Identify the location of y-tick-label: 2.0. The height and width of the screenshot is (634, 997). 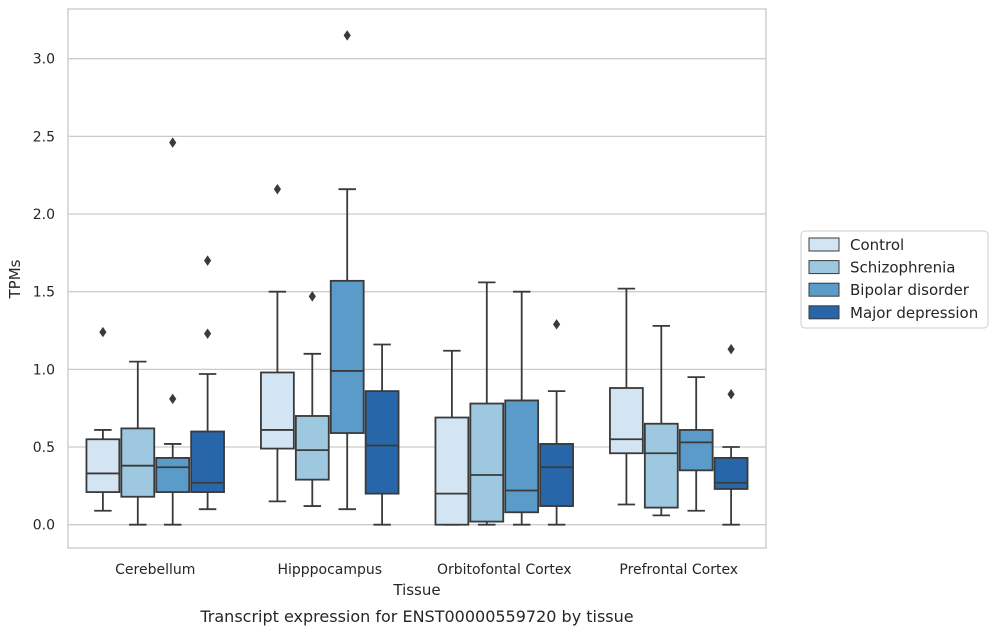
(44, 215).